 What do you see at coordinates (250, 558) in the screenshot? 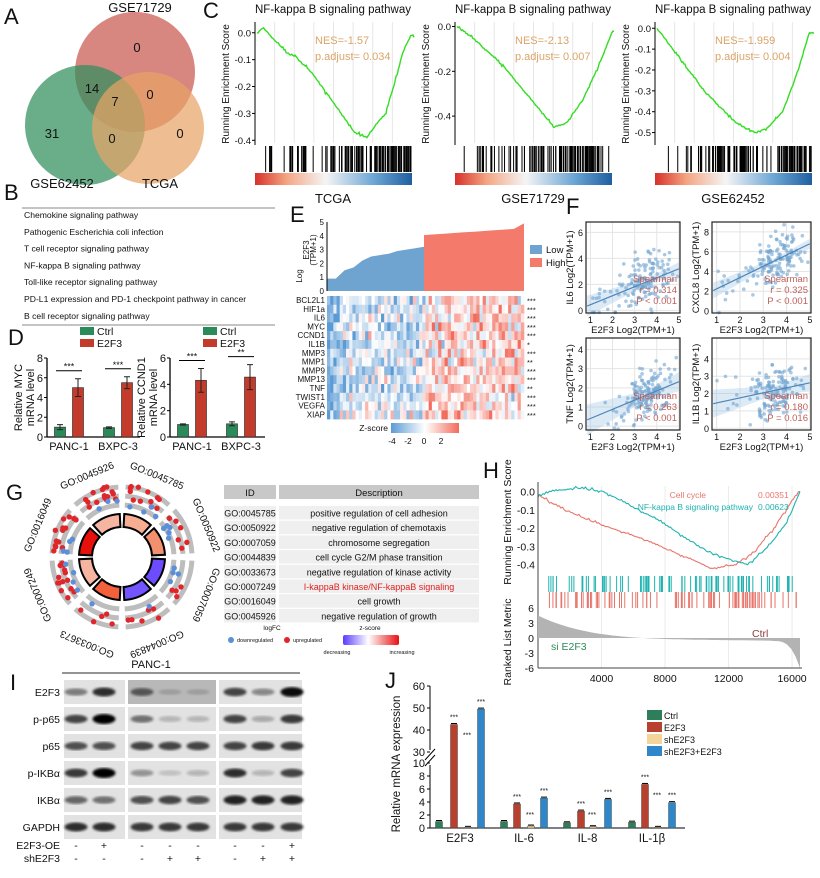
I see `table-go-id: GO:0044839` at bounding box center [250, 558].